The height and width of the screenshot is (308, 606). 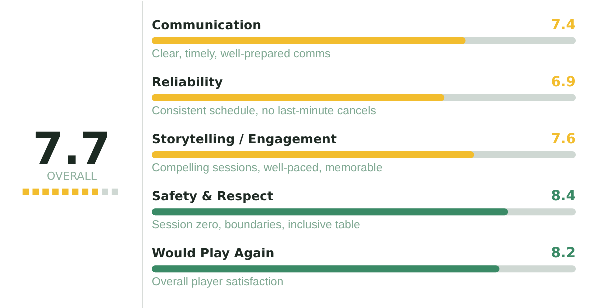 I want to click on data-label: 7.6, so click(x=563, y=140).